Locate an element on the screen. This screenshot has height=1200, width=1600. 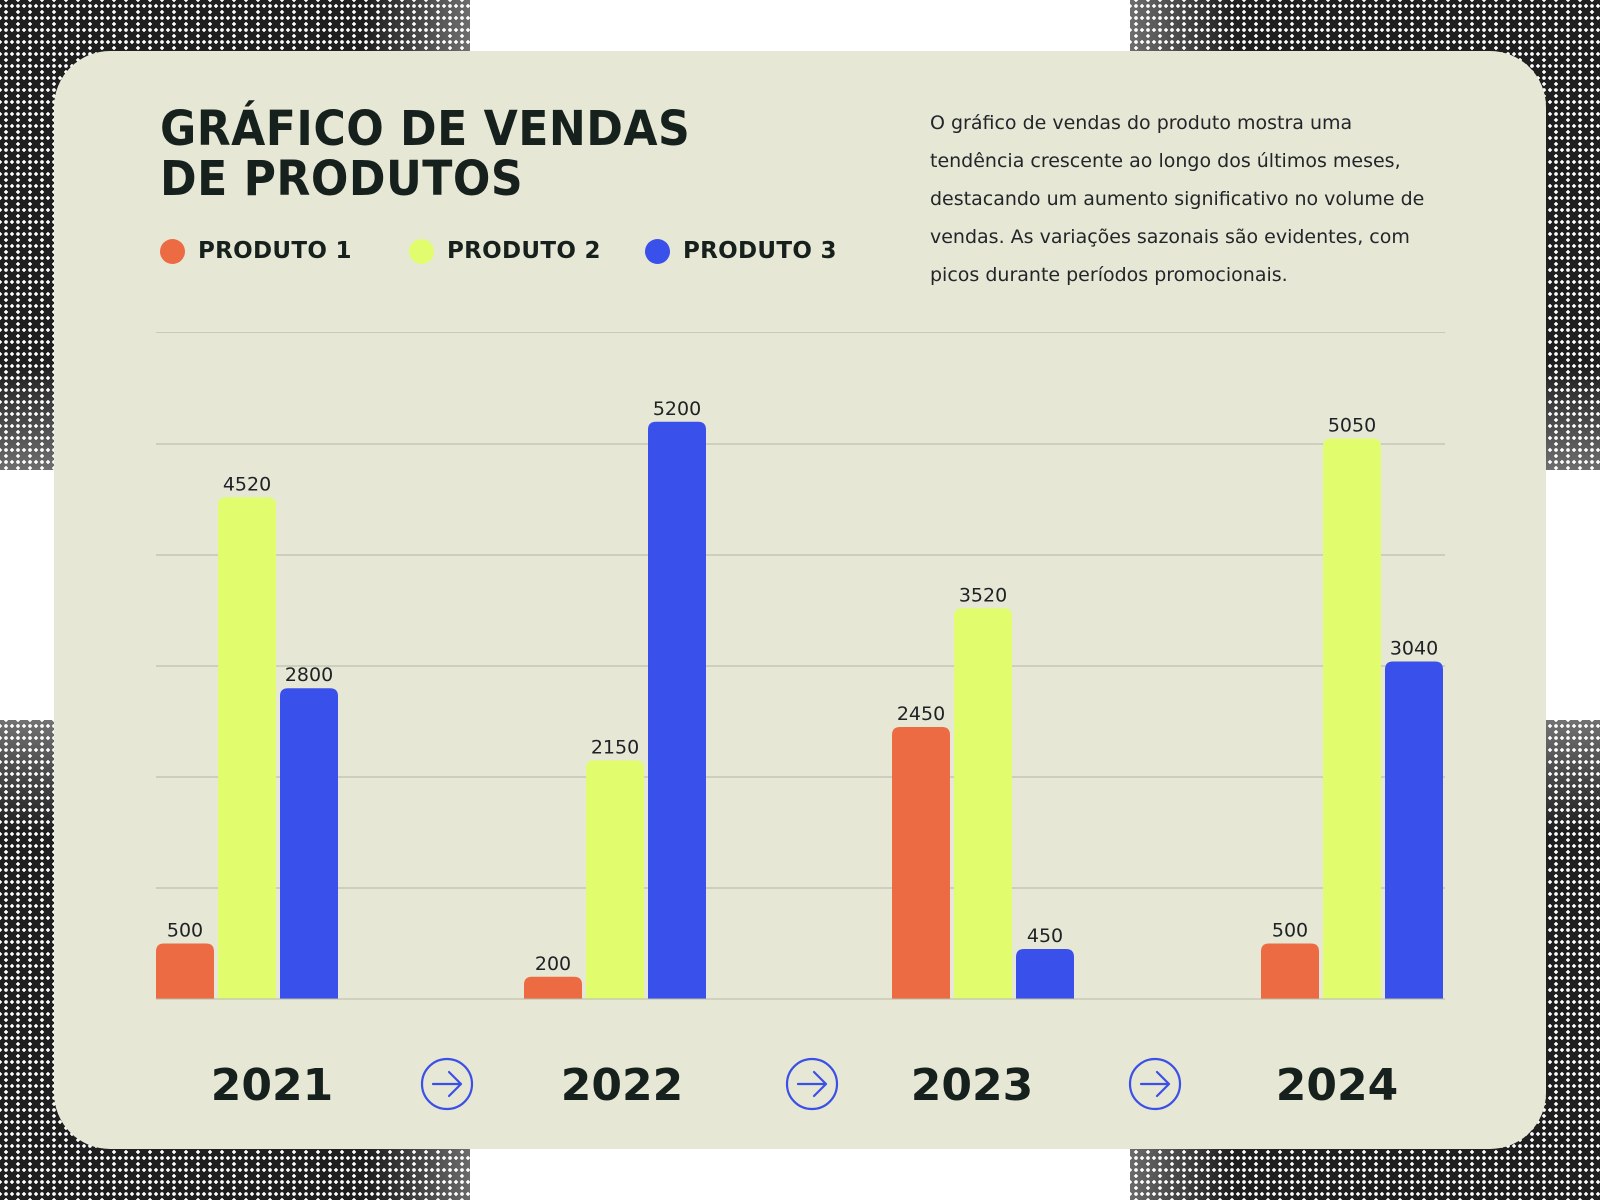
data-label: 4520 is located at coordinates (247, 484).